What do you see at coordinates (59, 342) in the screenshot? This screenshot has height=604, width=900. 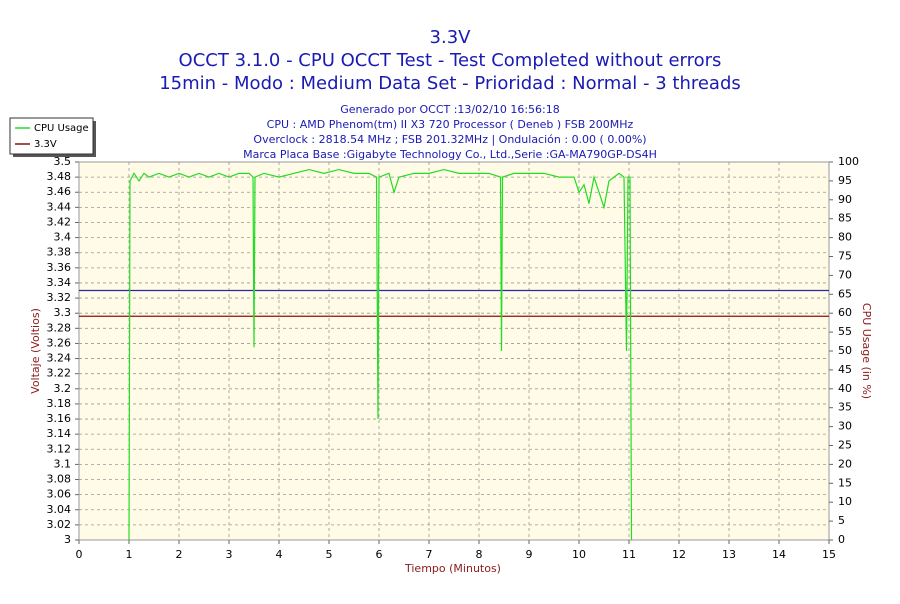 I see `y-tick-label: 3.26` at bounding box center [59, 342].